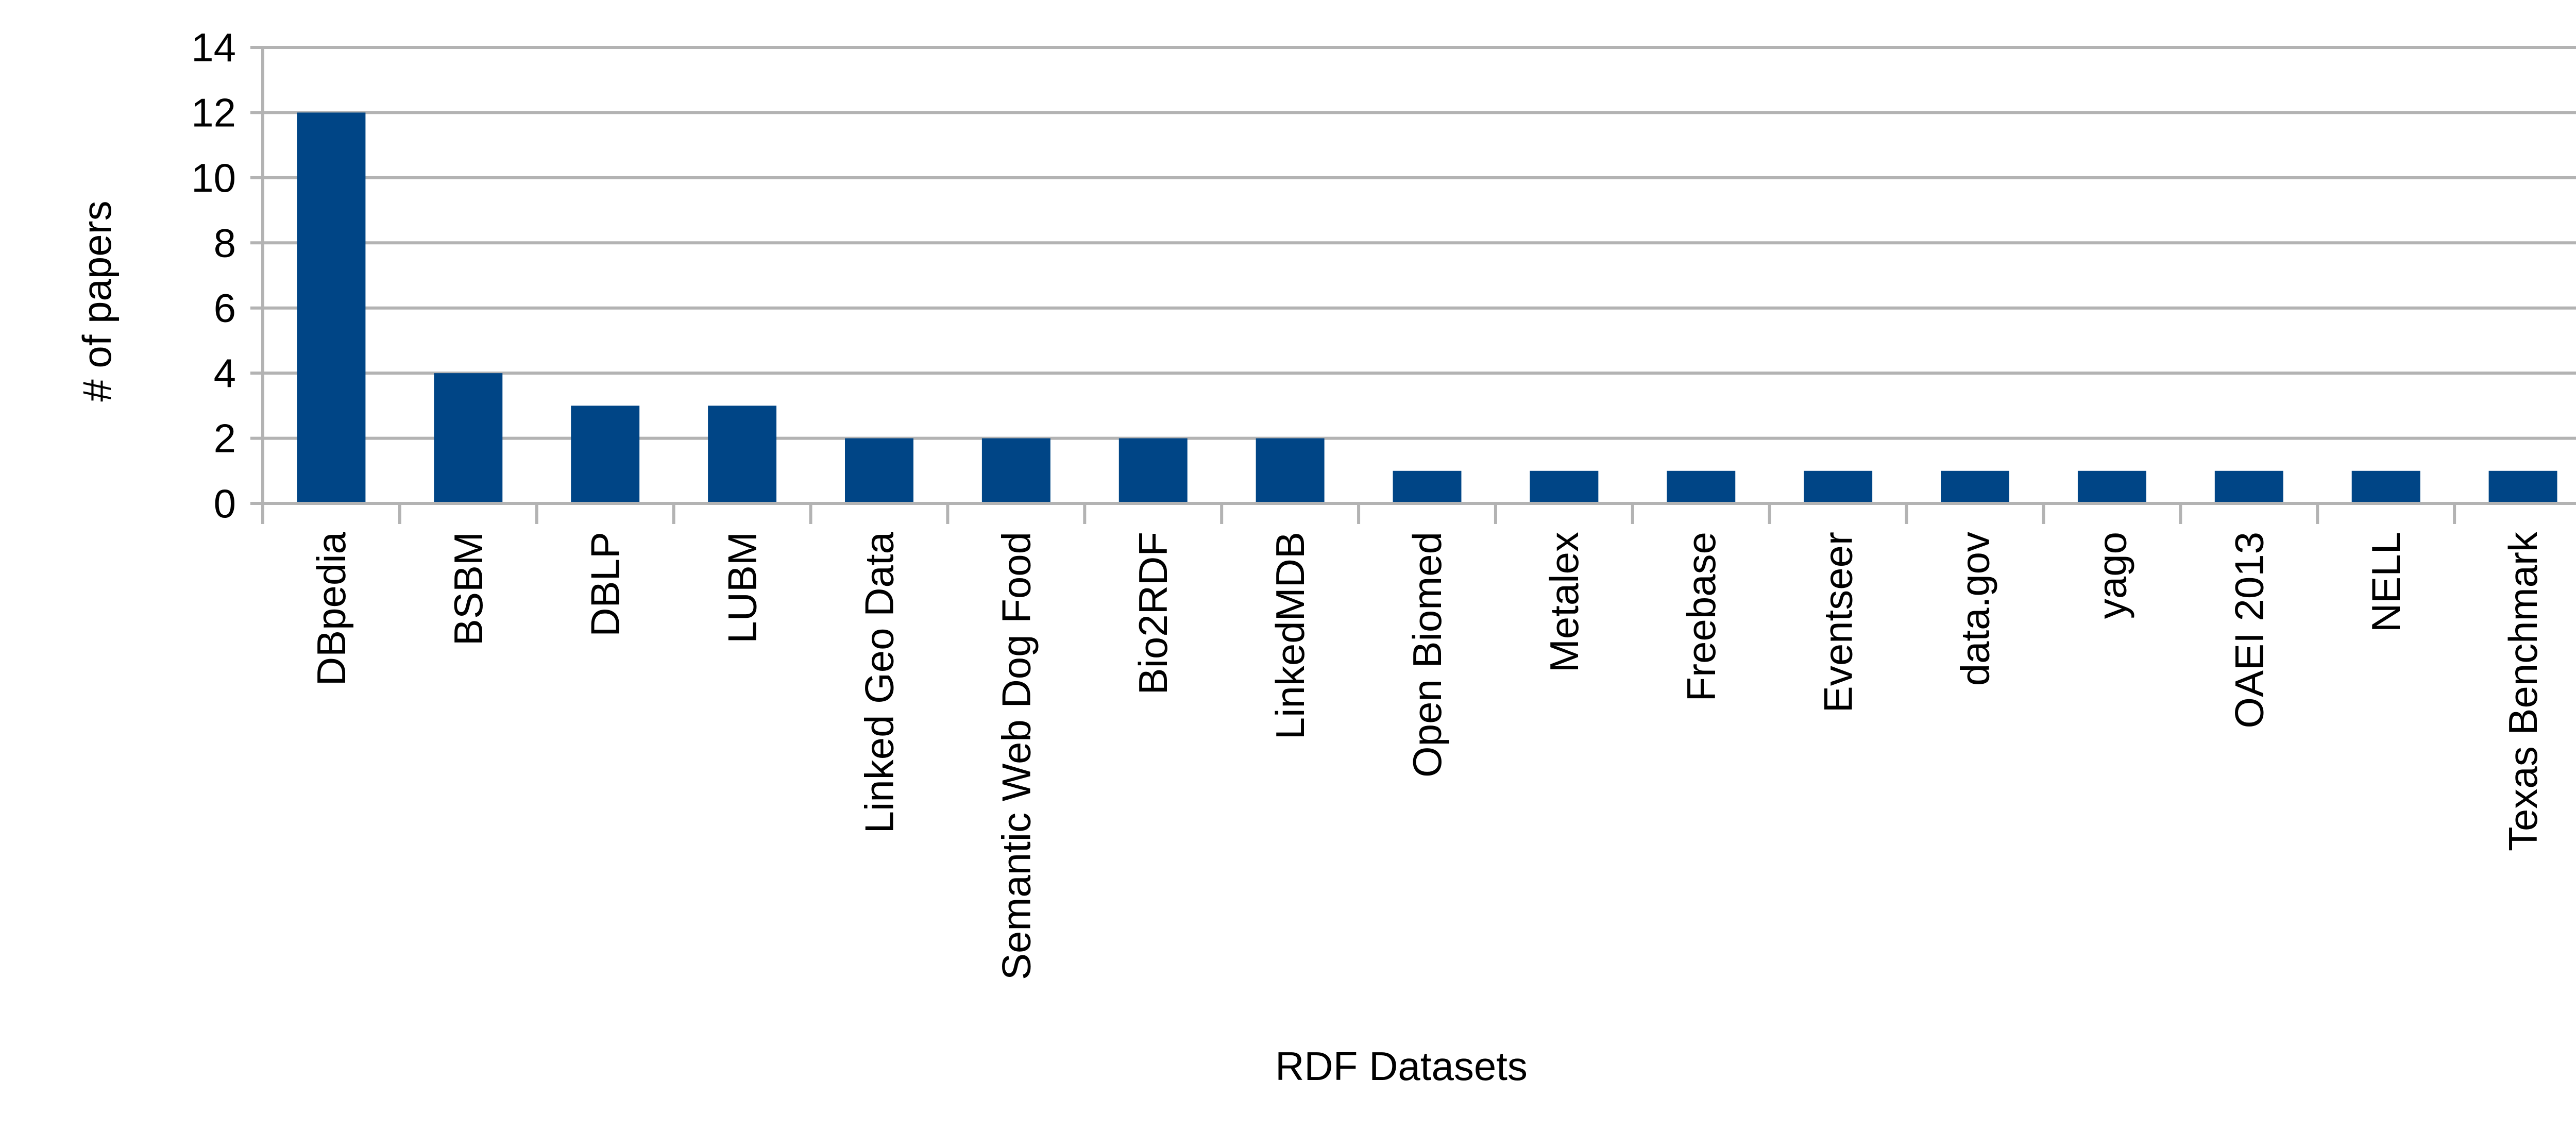  I want to click on y-tick-label: 0, so click(225, 504).